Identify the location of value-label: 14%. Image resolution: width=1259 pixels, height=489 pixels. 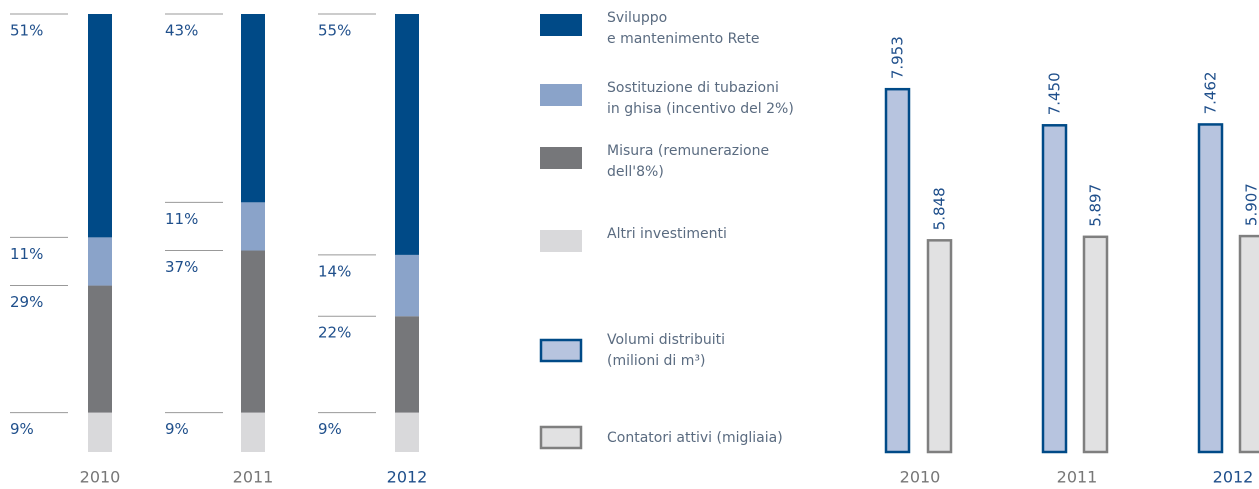
(334, 271).